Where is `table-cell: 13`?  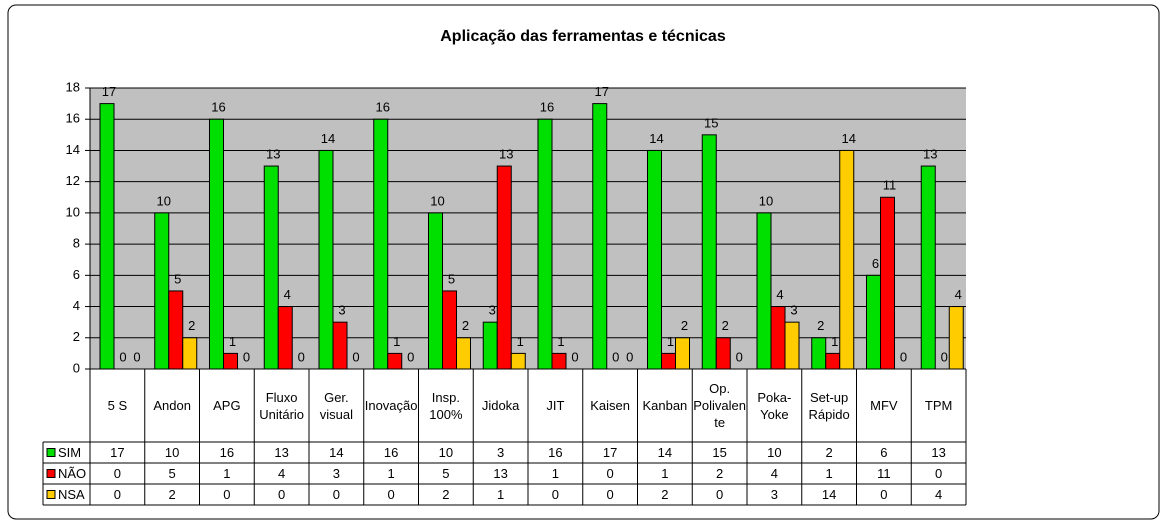
table-cell: 13 is located at coordinates (500, 473).